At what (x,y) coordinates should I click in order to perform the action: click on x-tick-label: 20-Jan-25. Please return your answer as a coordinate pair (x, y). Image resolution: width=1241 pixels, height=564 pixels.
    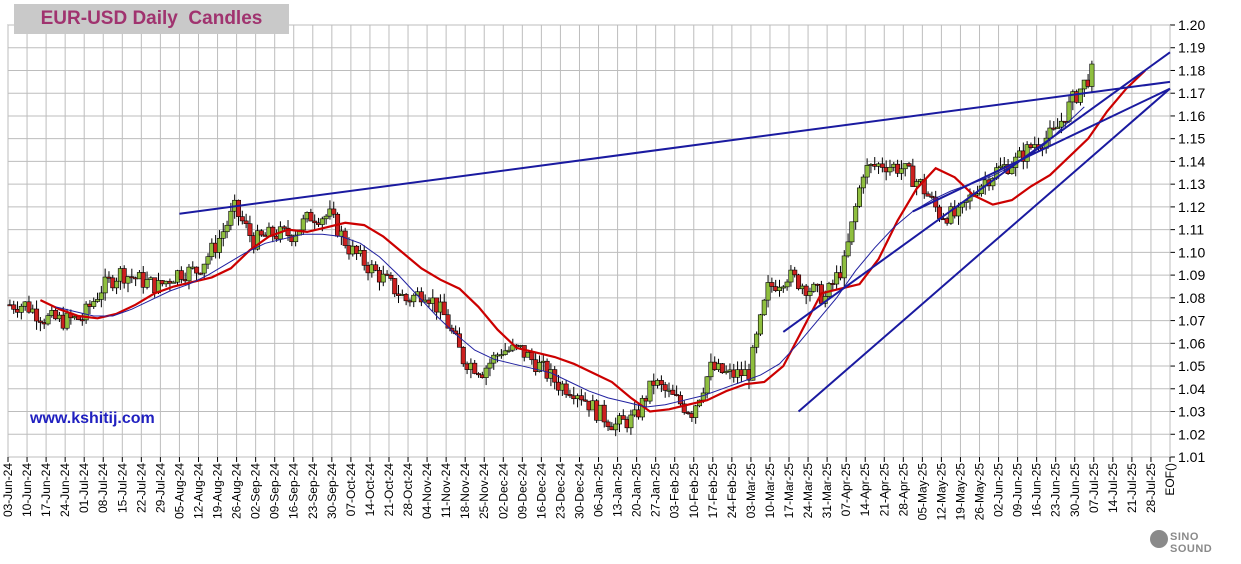
    Looking at the image, I should click on (637, 490).